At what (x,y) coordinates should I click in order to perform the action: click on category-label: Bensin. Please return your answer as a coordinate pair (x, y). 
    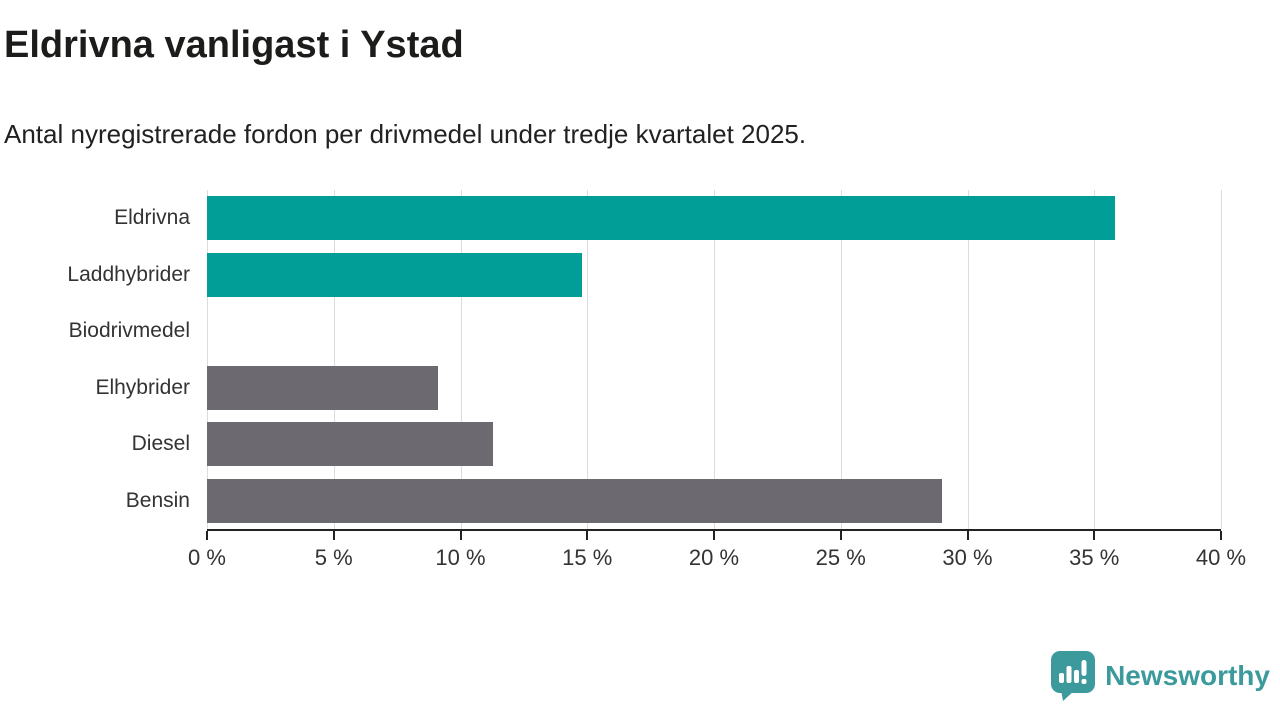
    Looking at the image, I should click on (157, 500).